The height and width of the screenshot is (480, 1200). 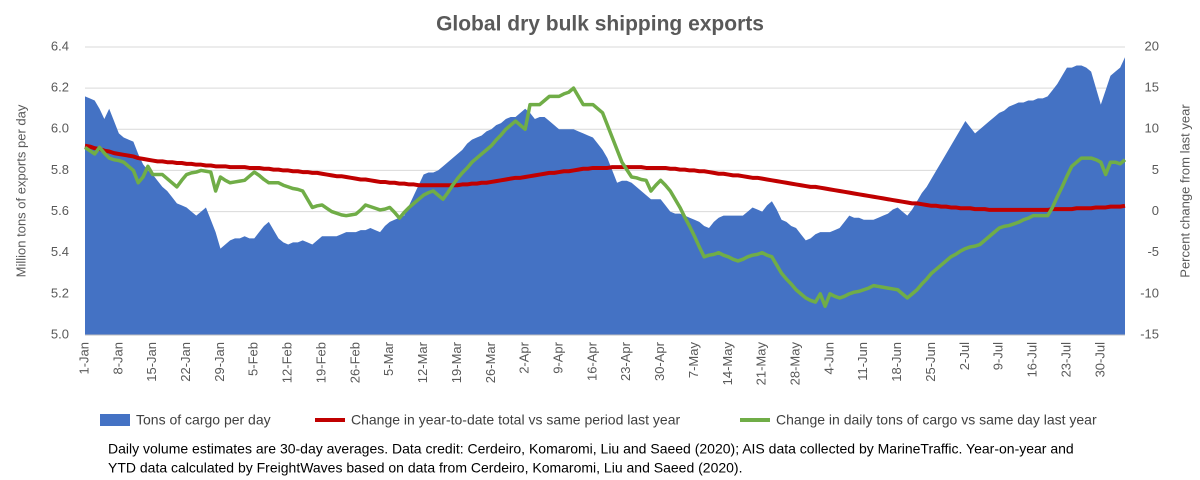 What do you see at coordinates (896, 362) in the screenshot?
I see `x-tick-label: 18-Jun` at bounding box center [896, 362].